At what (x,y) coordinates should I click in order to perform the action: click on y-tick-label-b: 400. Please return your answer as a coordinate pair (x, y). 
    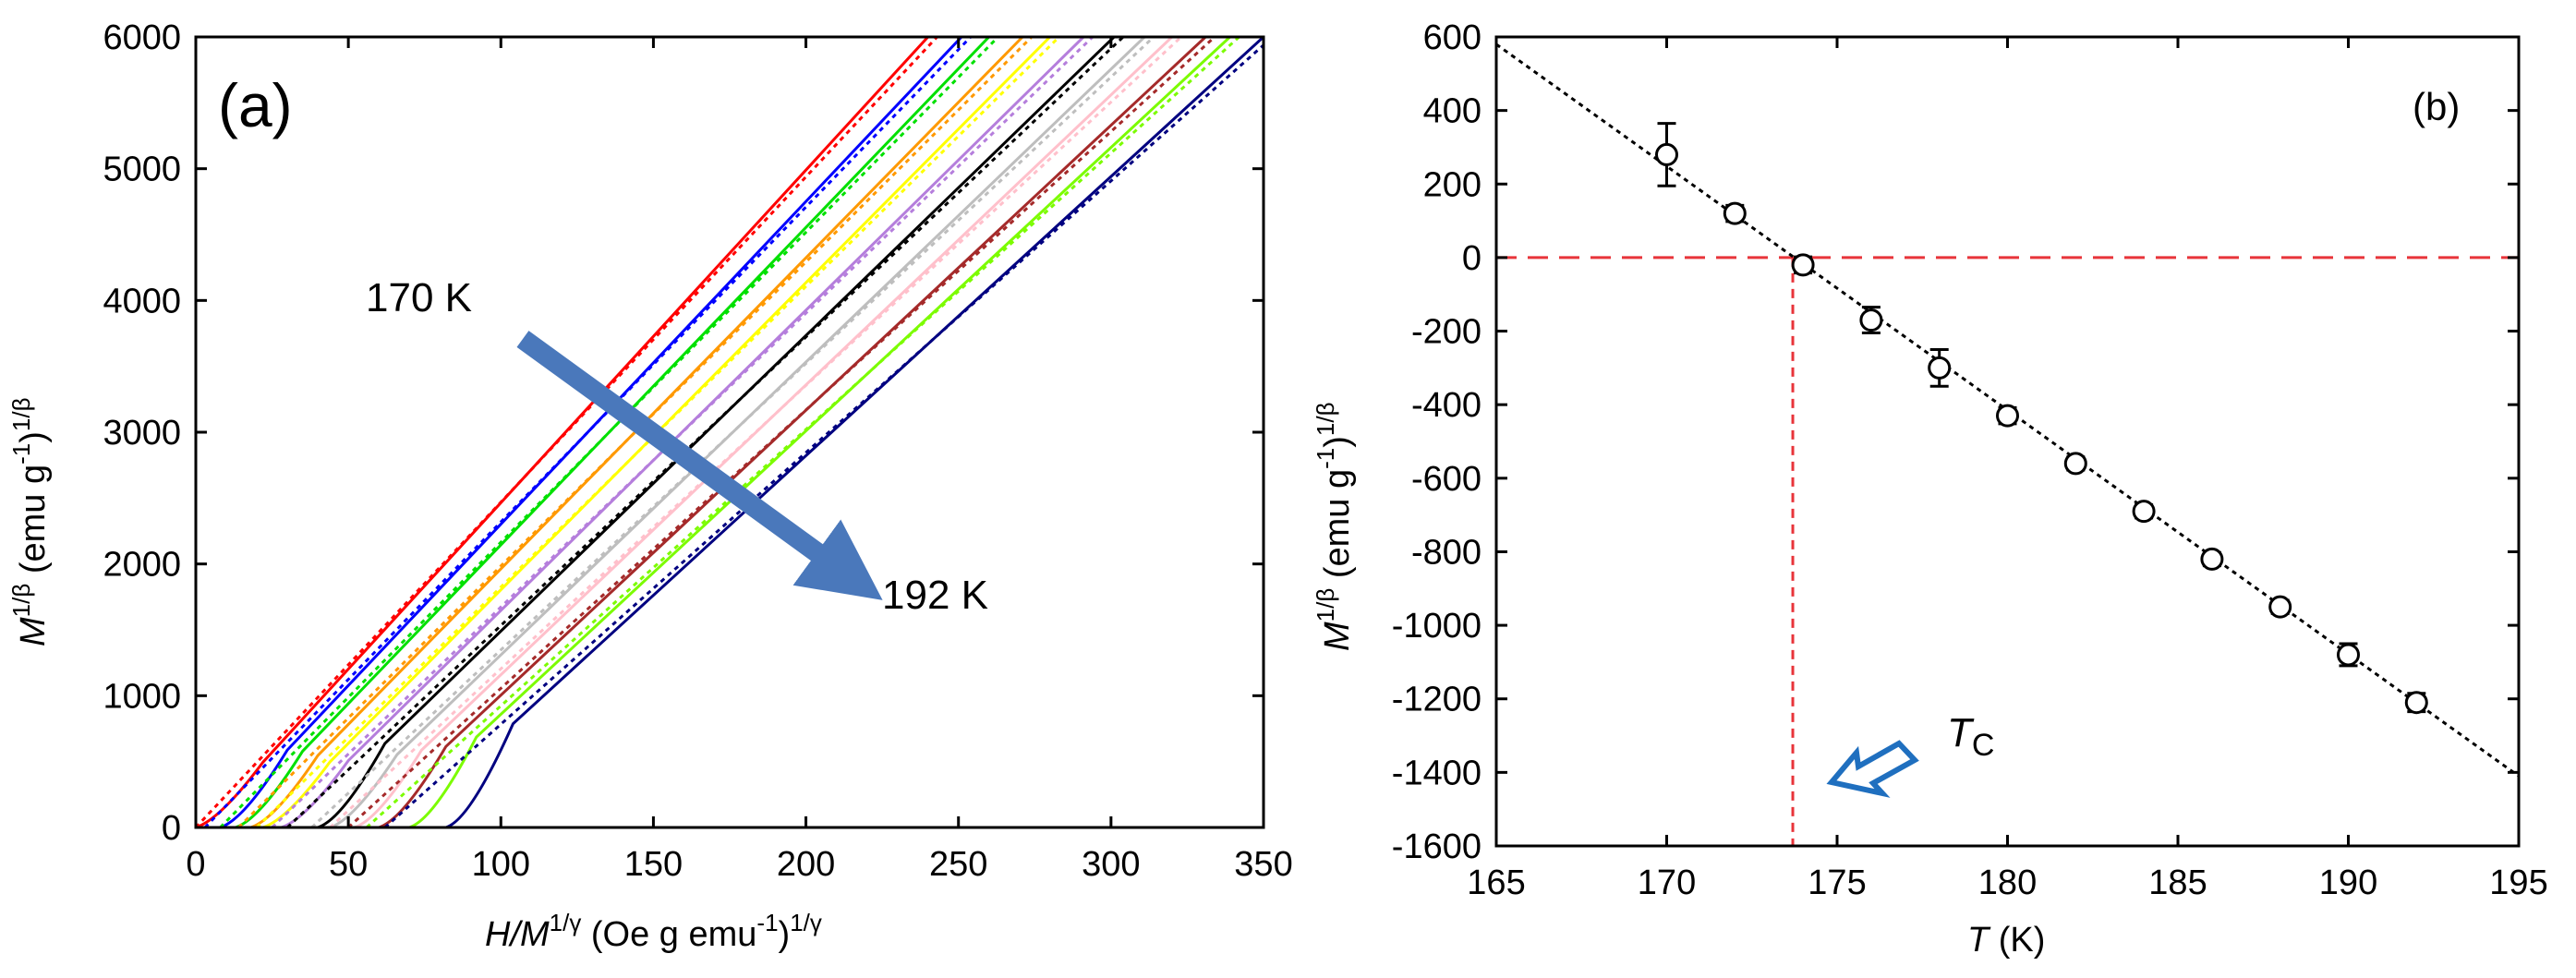
    Looking at the image, I should click on (1452, 111).